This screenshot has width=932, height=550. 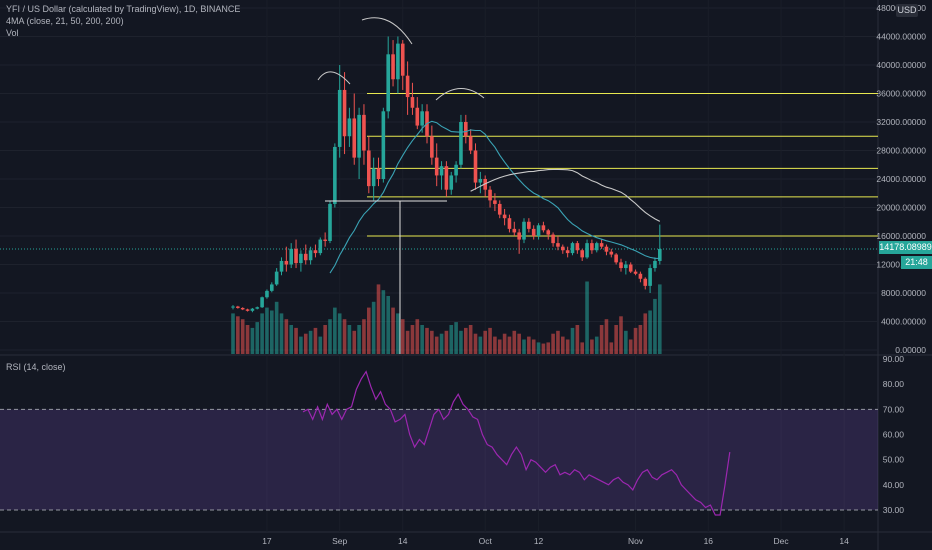 What do you see at coordinates (894, 460) in the screenshot?
I see `rsi-tick-label: 50.00` at bounding box center [894, 460].